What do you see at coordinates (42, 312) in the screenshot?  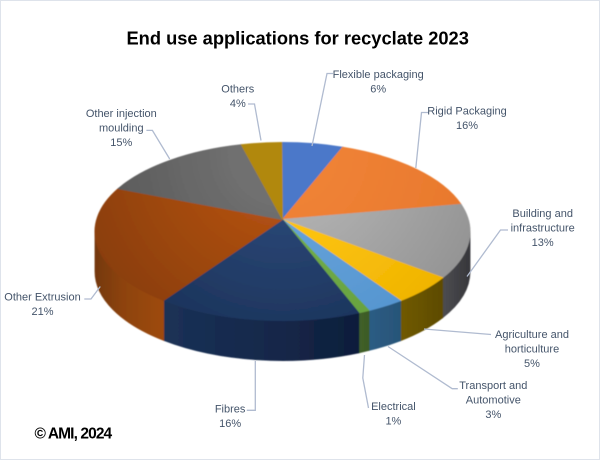 I see `svg-text: 21%` at bounding box center [42, 312].